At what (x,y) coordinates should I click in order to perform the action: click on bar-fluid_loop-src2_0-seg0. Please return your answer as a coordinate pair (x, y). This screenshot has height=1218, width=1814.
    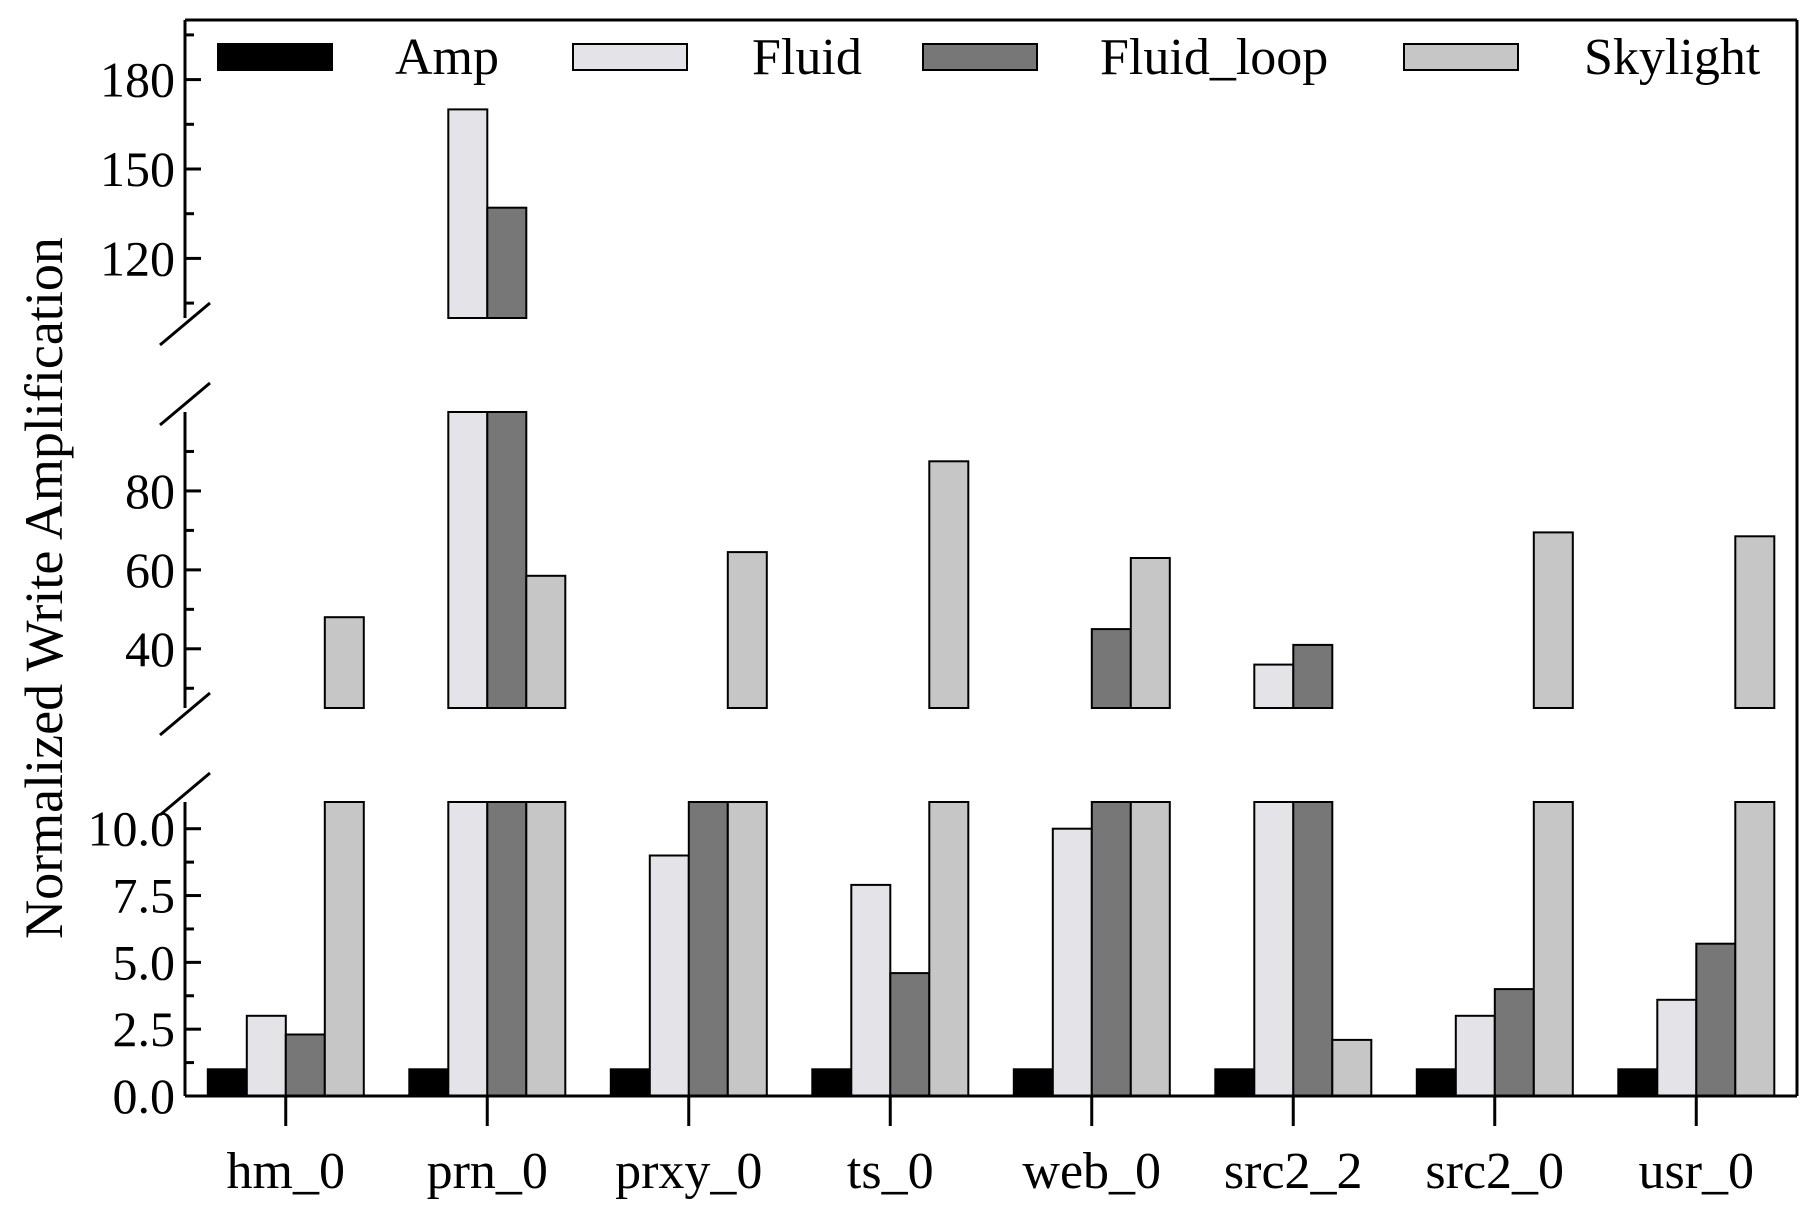
    Looking at the image, I should click on (1514, 1042).